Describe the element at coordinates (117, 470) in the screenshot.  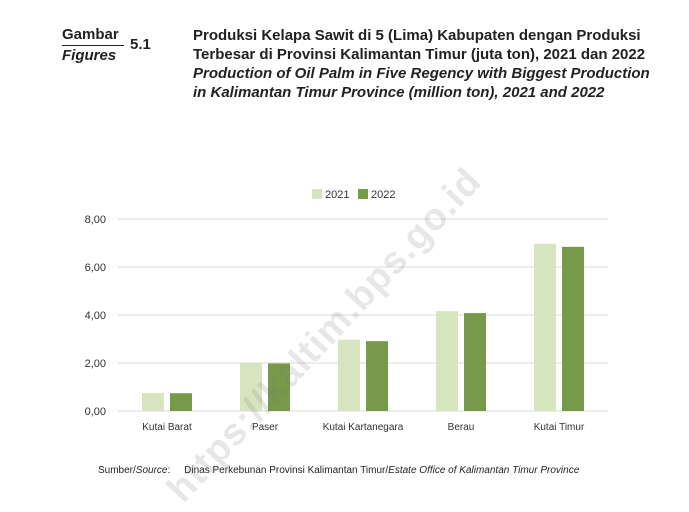
I see `source-label-id: Sumber/` at that location.